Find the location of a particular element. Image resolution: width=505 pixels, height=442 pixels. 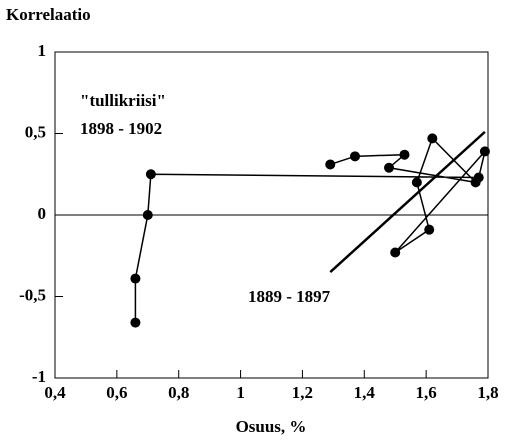

x-tick-label: 0,8 is located at coordinates (178, 392).